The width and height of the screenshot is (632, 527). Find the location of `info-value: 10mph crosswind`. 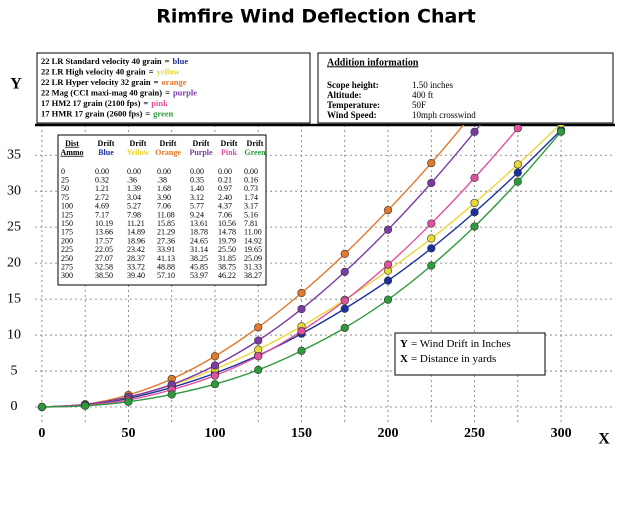

info-value: 10mph crosswind is located at coordinates (444, 115).